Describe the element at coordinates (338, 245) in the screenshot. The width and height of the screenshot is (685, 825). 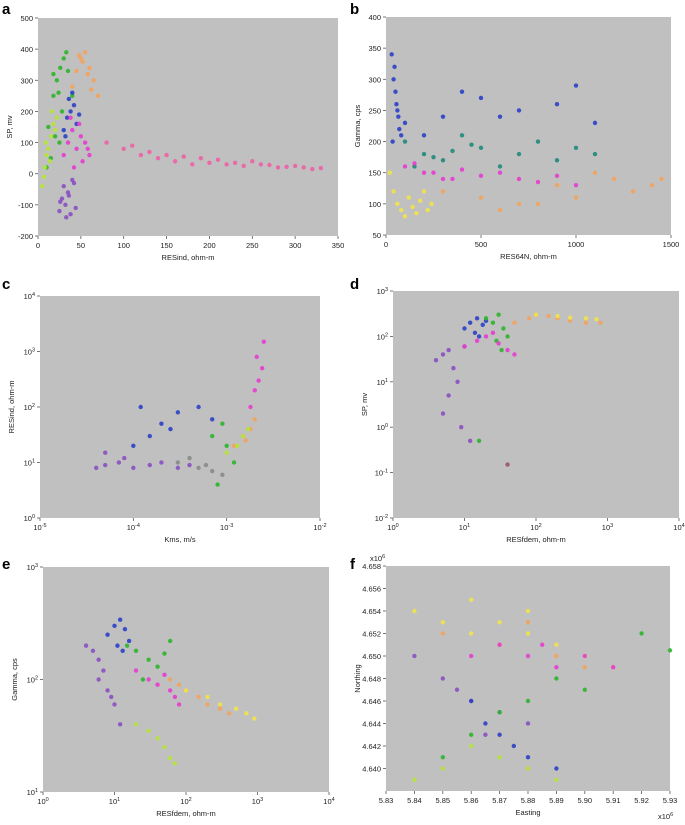
I see `x-tick-label: 350` at that location.